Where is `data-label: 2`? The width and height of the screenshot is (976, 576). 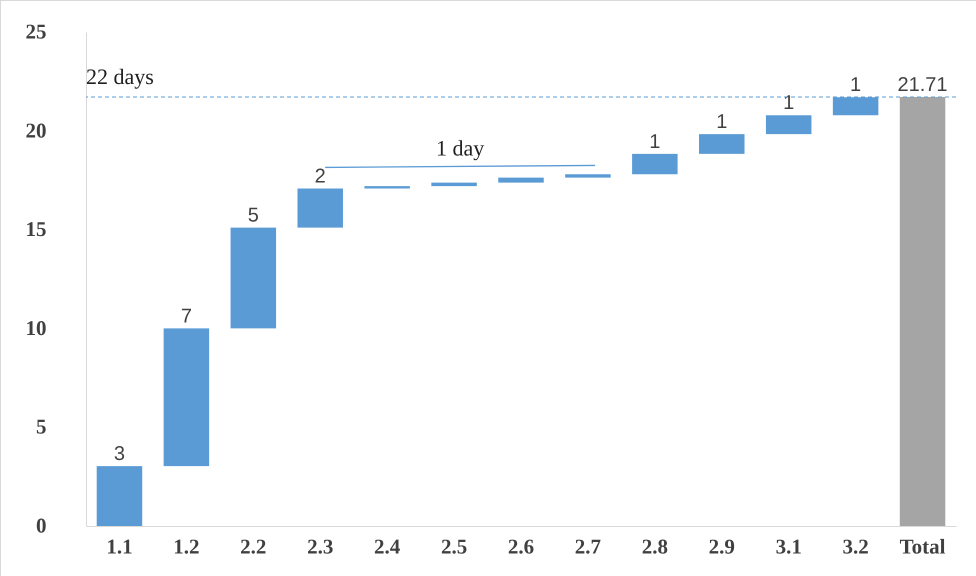 data-label: 2 is located at coordinates (320, 177).